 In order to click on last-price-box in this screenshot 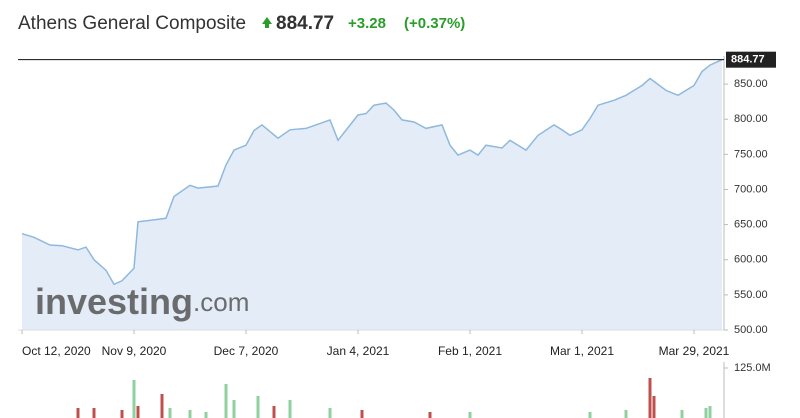, I will do `click(751, 59)`.